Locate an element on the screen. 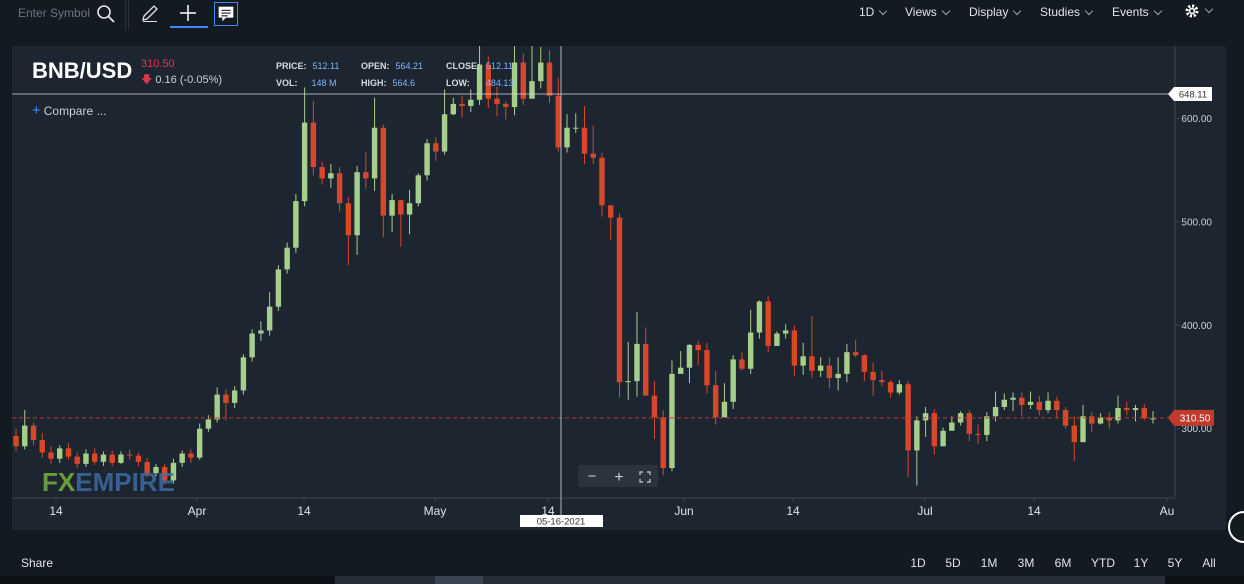 This screenshot has width=1244, height=584. share-button: Share is located at coordinates (37, 563).